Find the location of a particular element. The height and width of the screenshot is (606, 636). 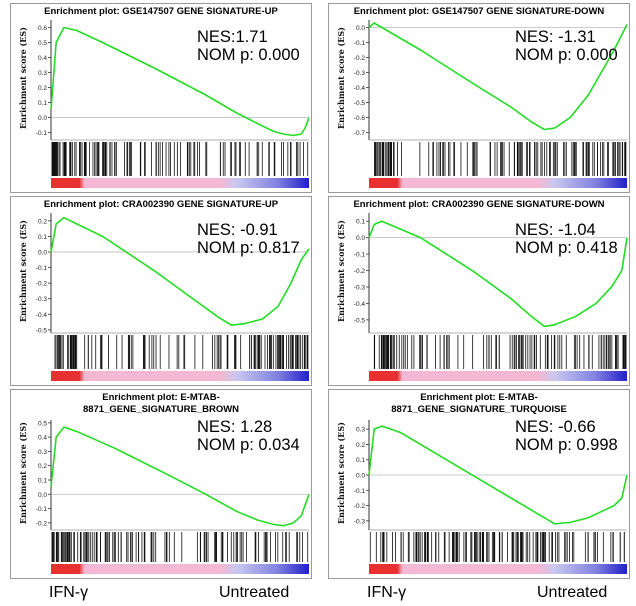

nes-stats: NES: -0.91 NOM p: 0.817 is located at coordinates (248, 239).